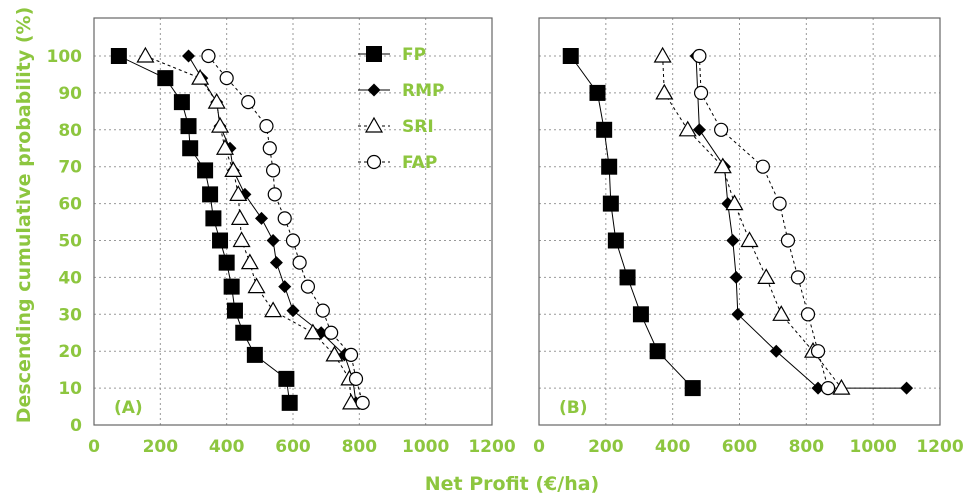 This screenshot has height=495, width=964. What do you see at coordinates (161, 447) in the screenshot?
I see `x-tick-label: 200` at bounding box center [161, 447].